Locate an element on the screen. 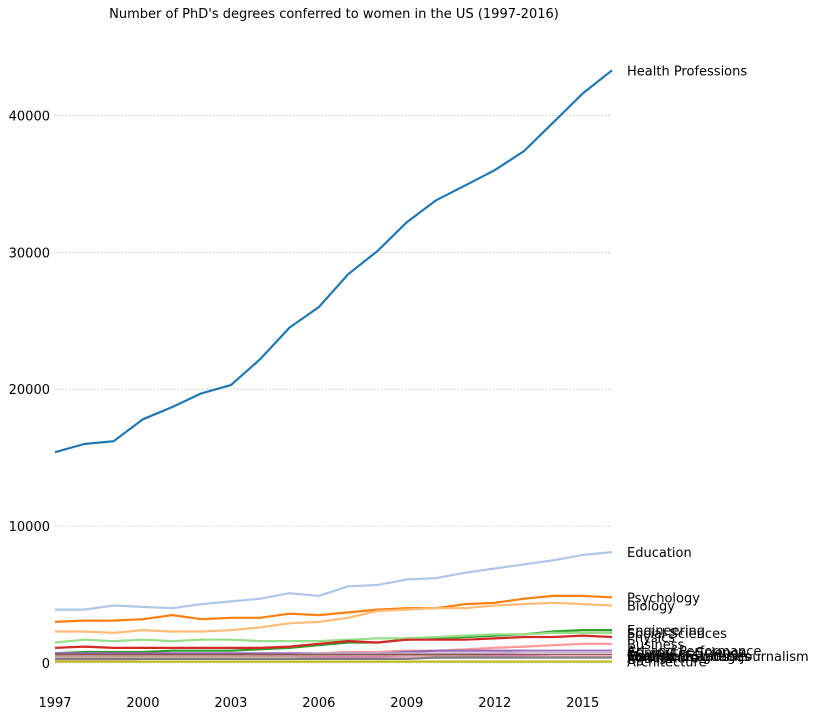  x-tick-label: 2006 is located at coordinates (318, 703).